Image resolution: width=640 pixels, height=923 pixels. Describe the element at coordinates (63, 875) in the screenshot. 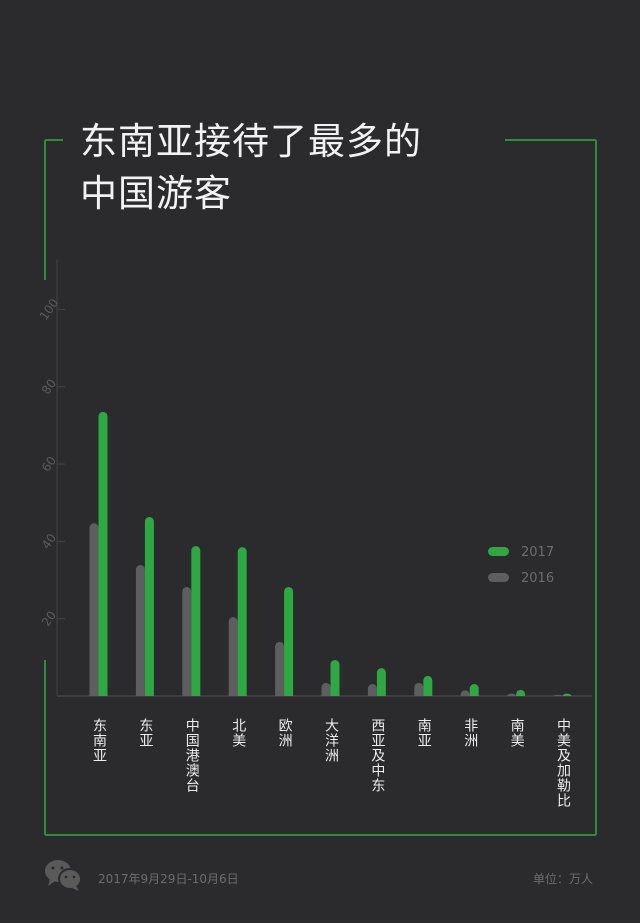

I see `wechat-icon` at that location.